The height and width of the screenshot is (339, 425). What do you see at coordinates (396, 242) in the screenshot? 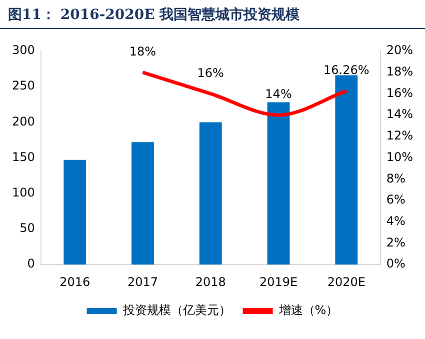
I see `y2-tick-label: 2%` at bounding box center [396, 242].